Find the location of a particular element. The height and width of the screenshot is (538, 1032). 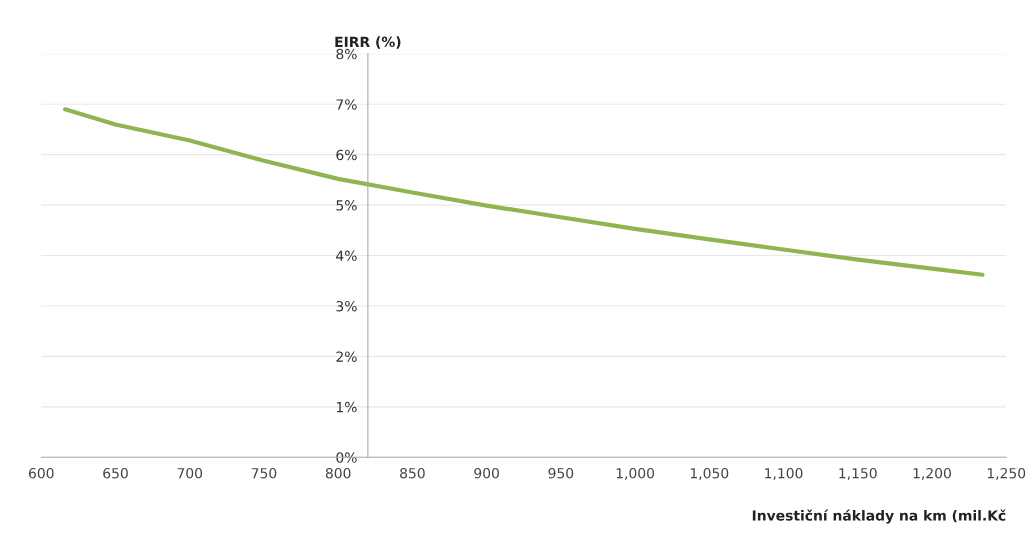

x-tick-label: 1,100 is located at coordinates (784, 473).